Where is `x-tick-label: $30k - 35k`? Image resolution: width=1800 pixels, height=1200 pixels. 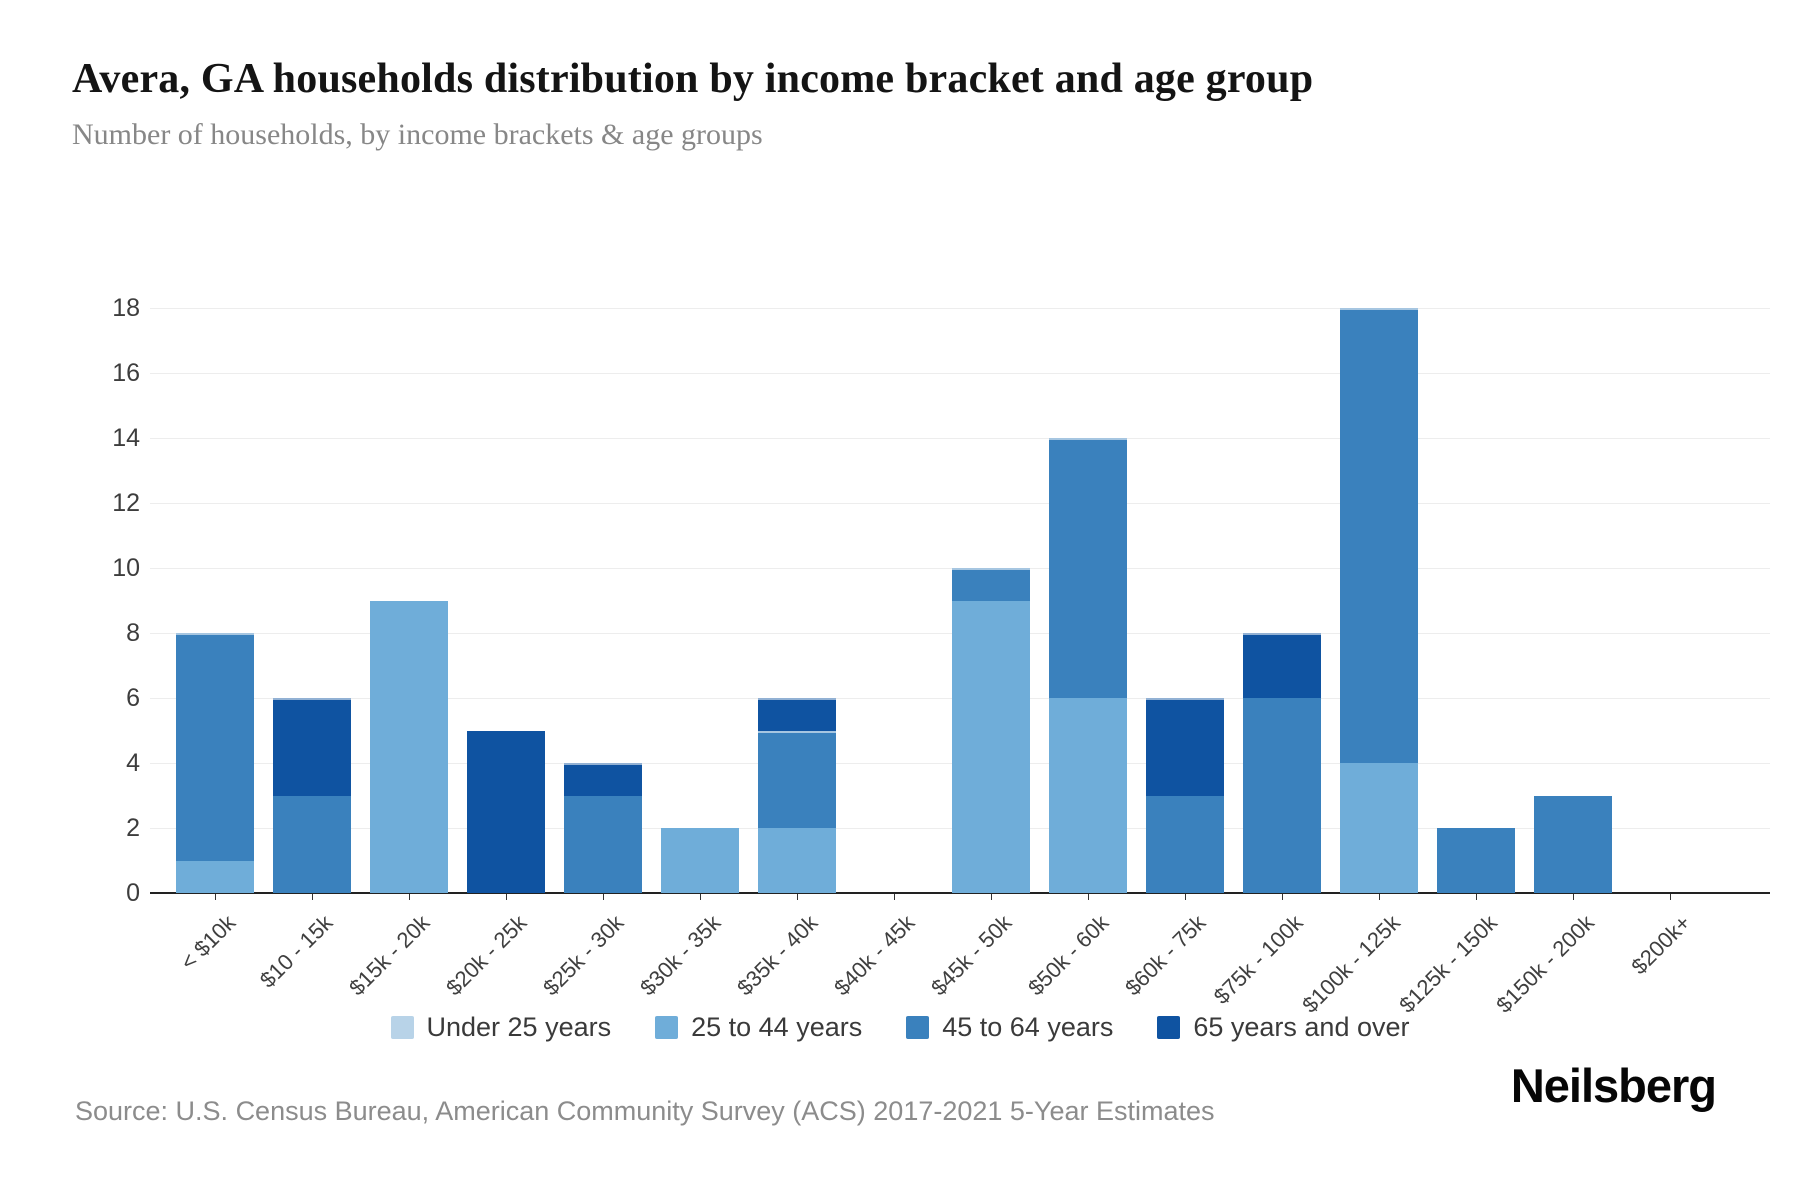 x-tick-label: $30k - 35k is located at coordinates (680, 955).